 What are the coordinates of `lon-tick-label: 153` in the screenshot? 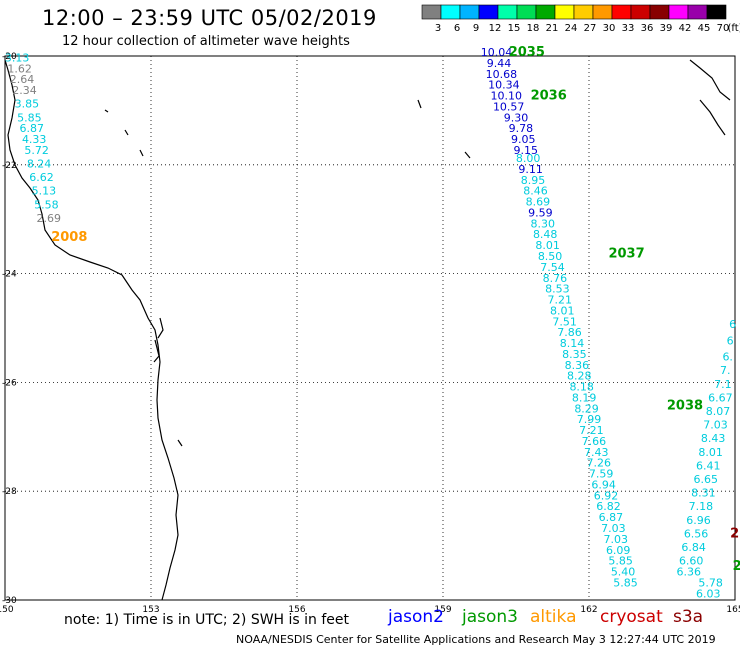 It's located at (150, 610).